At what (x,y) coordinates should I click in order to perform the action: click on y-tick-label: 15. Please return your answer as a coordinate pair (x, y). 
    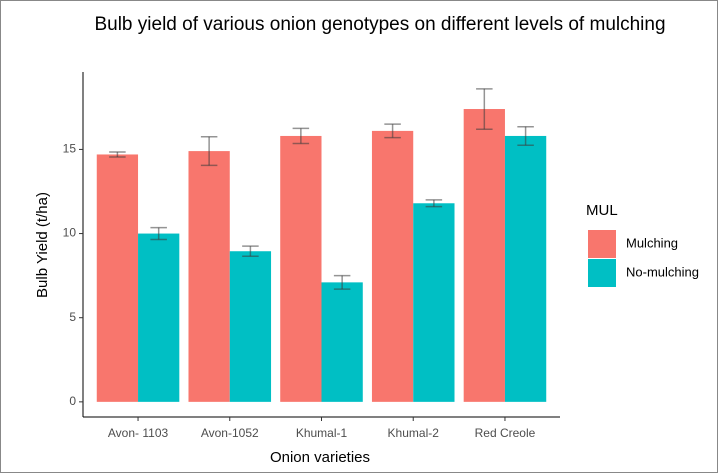
    Looking at the image, I should click on (70, 149).